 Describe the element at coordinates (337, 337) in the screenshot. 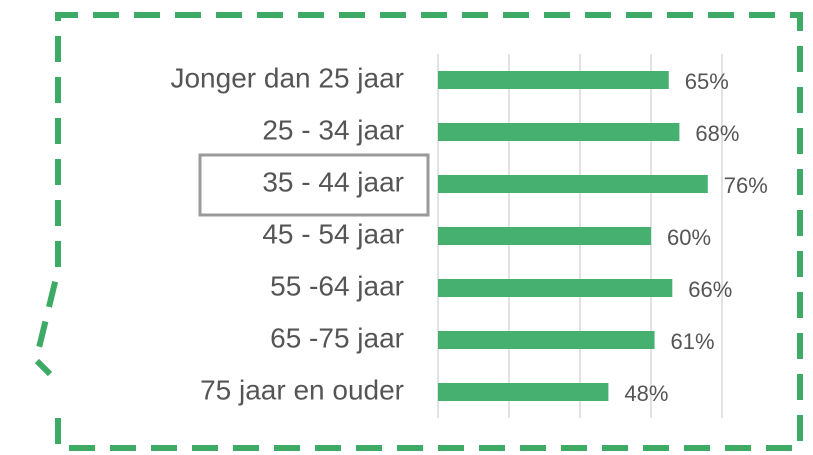

I see `category-label: 65 -75 jaar` at that location.